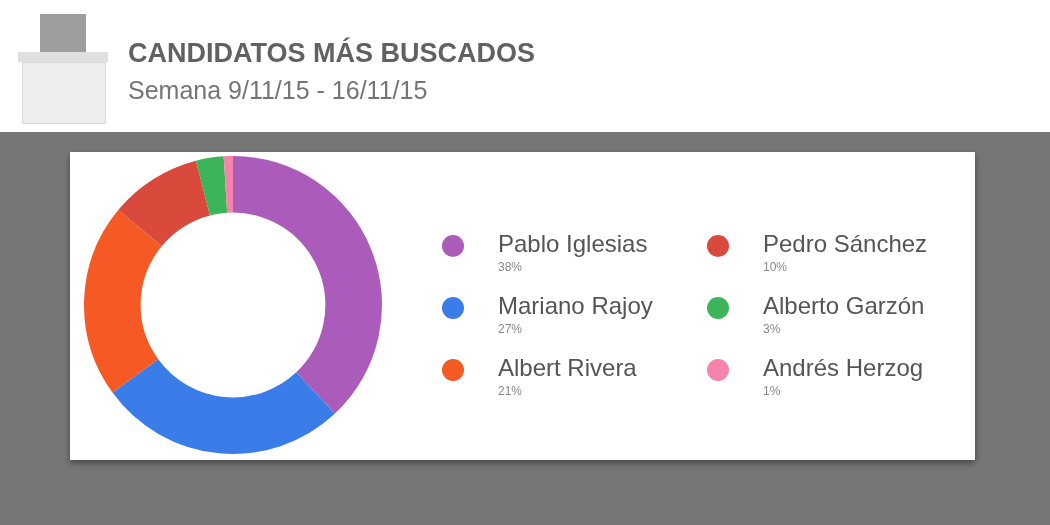 The height and width of the screenshot is (525, 1050). What do you see at coordinates (573, 244) in the screenshot?
I see `legend-label: Pablo Iglesias` at bounding box center [573, 244].